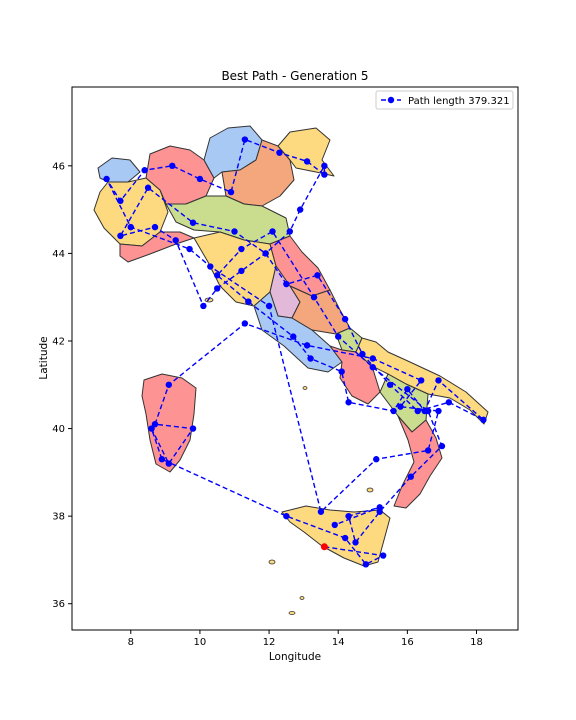  What do you see at coordinates (305, 388) in the screenshot?
I see `island-ponza` at bounding box center [305, 388].